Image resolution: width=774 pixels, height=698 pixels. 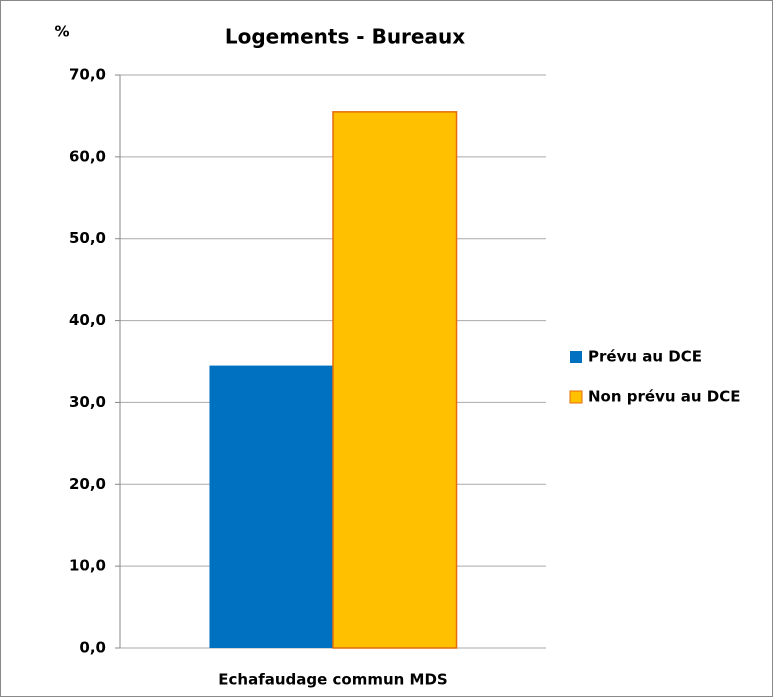 What do you see at coordinates (87, 402) in the screenshot?
I see `y-tick-label: 30,0` at bounding box center [87, 402].